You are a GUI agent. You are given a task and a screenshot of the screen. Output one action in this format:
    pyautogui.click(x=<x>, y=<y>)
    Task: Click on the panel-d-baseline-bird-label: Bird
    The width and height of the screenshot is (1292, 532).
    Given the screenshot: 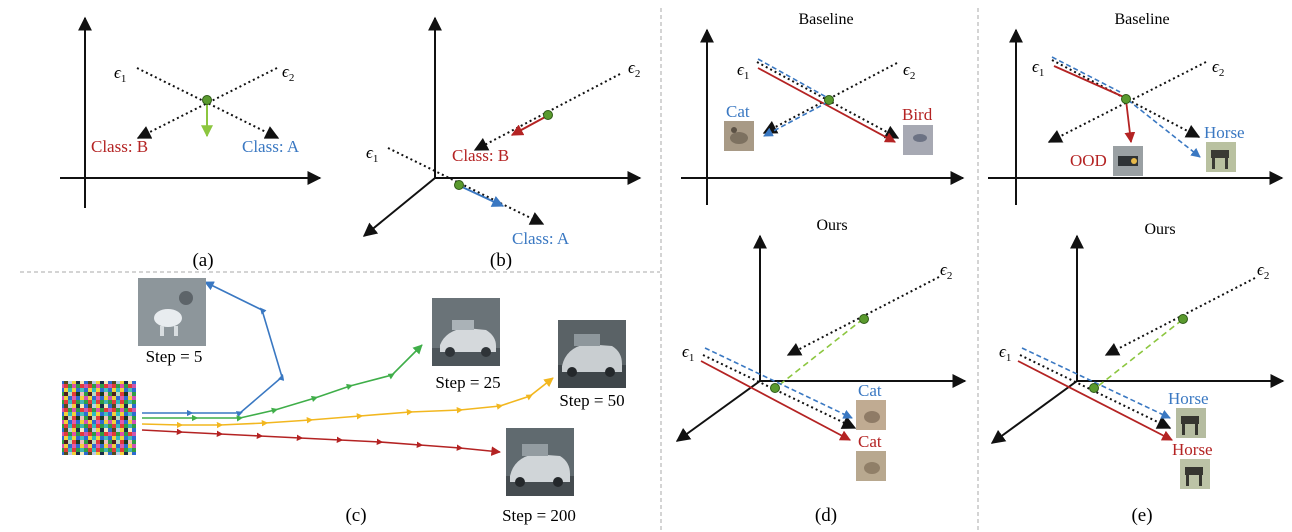 What is the action you would take?
    pyautogui.click(x=917, y=114)
    